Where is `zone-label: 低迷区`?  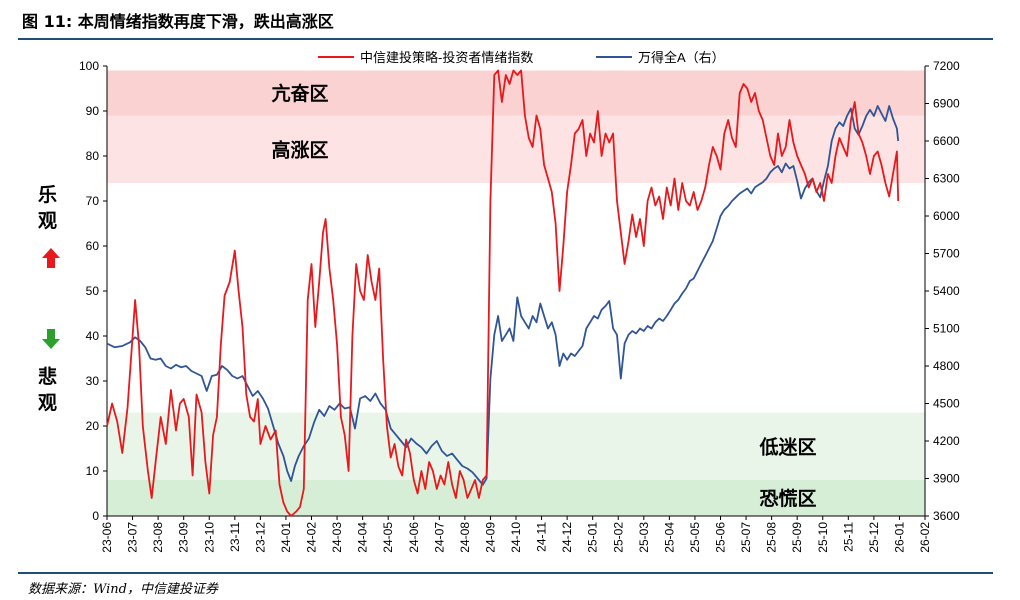 zone-label: 低迷区 is located at coordinates (787, 446).